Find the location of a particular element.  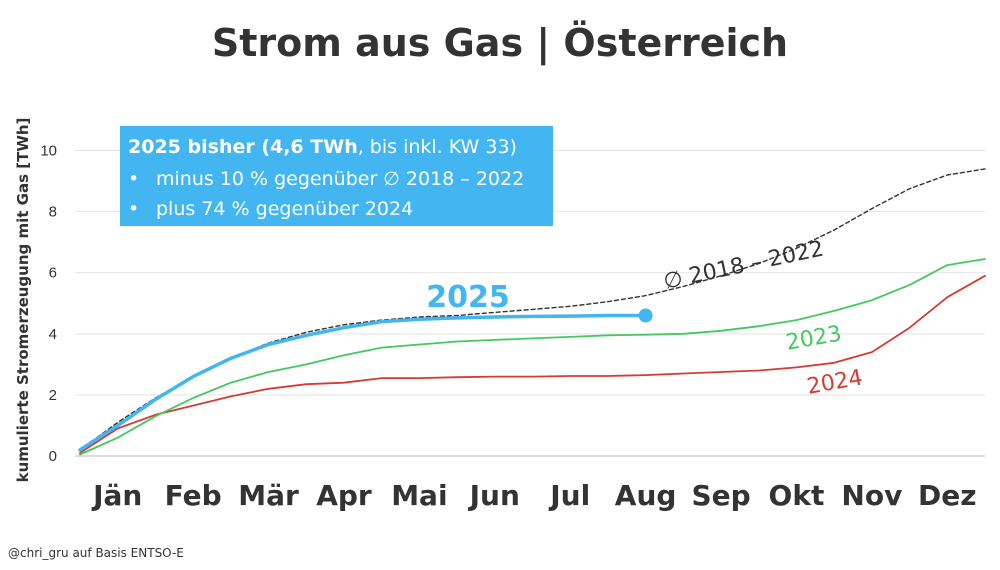

info-box-background is located at coordinates (336, 176).